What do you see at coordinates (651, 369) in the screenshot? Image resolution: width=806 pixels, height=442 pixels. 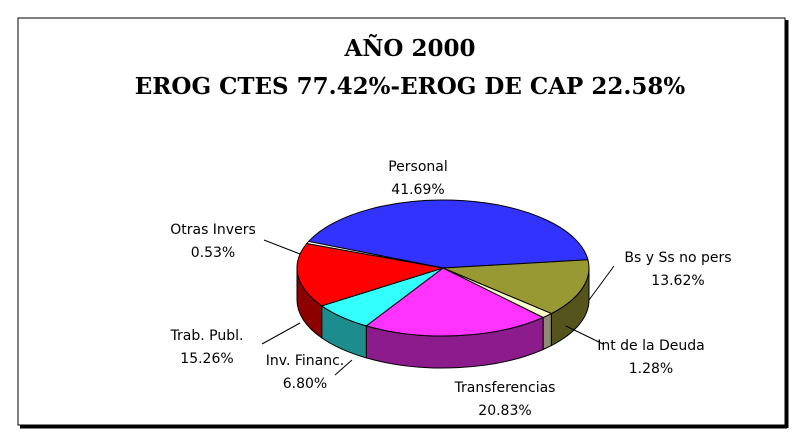 I see `slice-value-label: 1.28%` at bounding box center [651, 369].